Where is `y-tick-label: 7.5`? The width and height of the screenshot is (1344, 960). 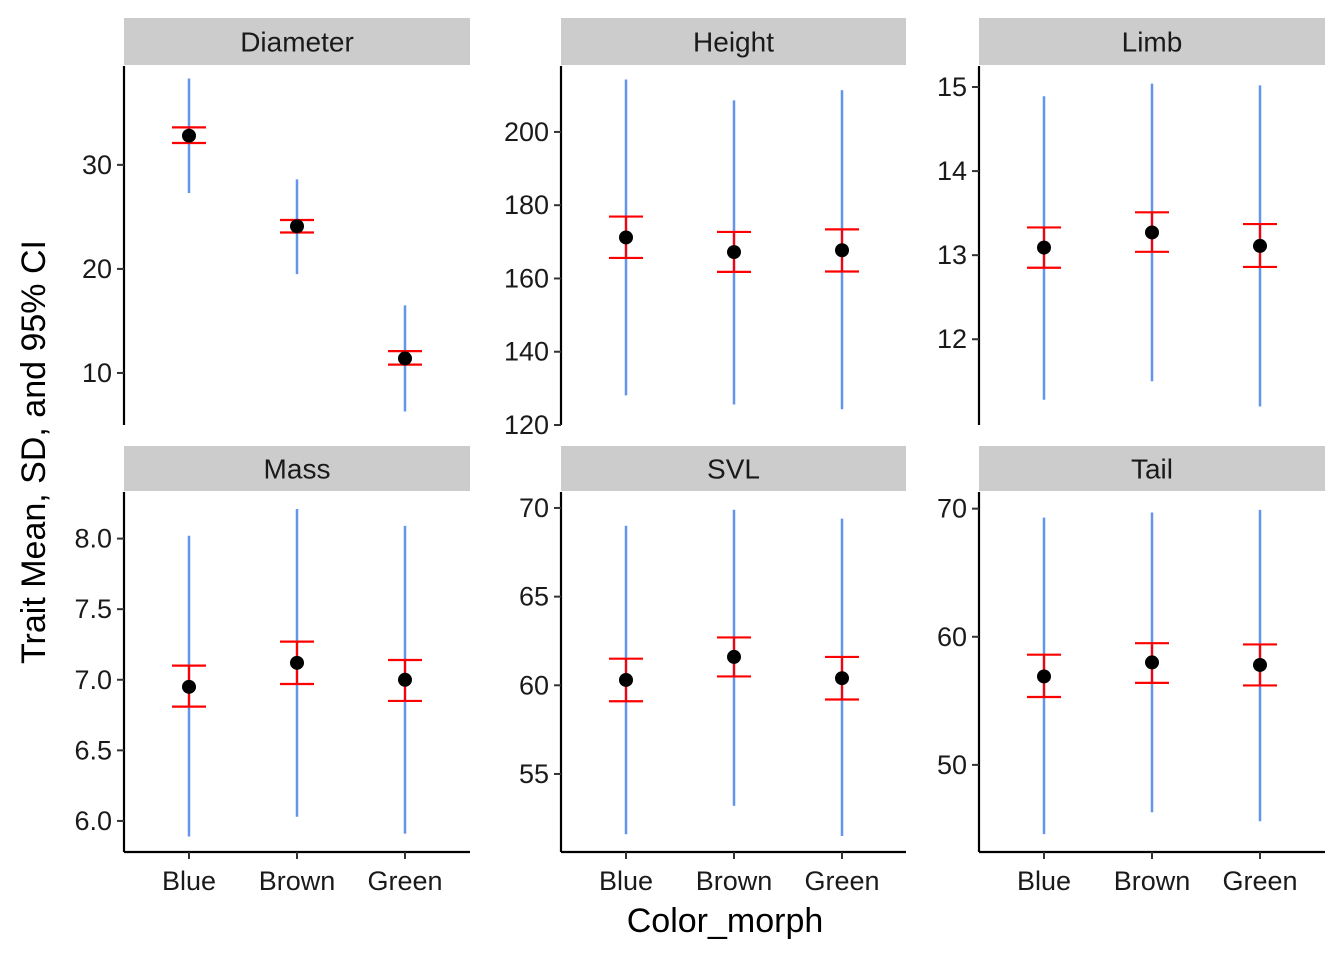
y-tick-label: 7.5 is located at coordinates (93, 609).